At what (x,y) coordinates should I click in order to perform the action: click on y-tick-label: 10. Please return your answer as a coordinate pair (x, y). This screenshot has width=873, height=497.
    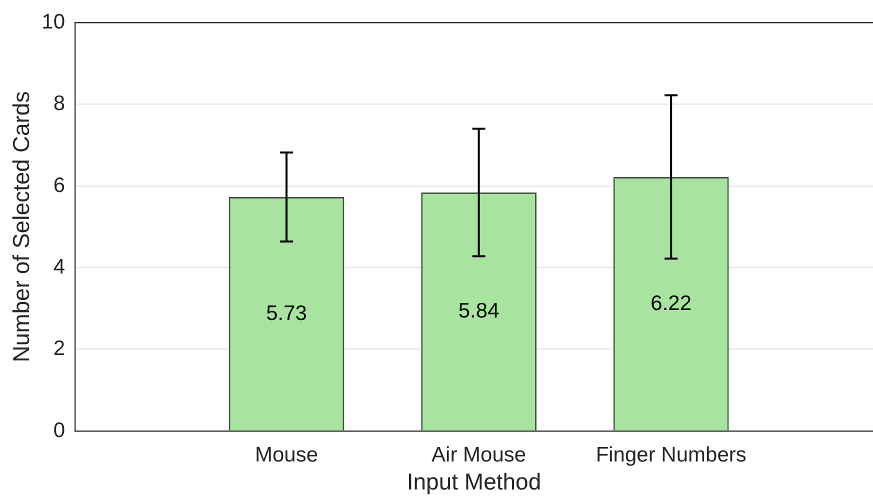
    Looking at the image, I should click on (53, 22).